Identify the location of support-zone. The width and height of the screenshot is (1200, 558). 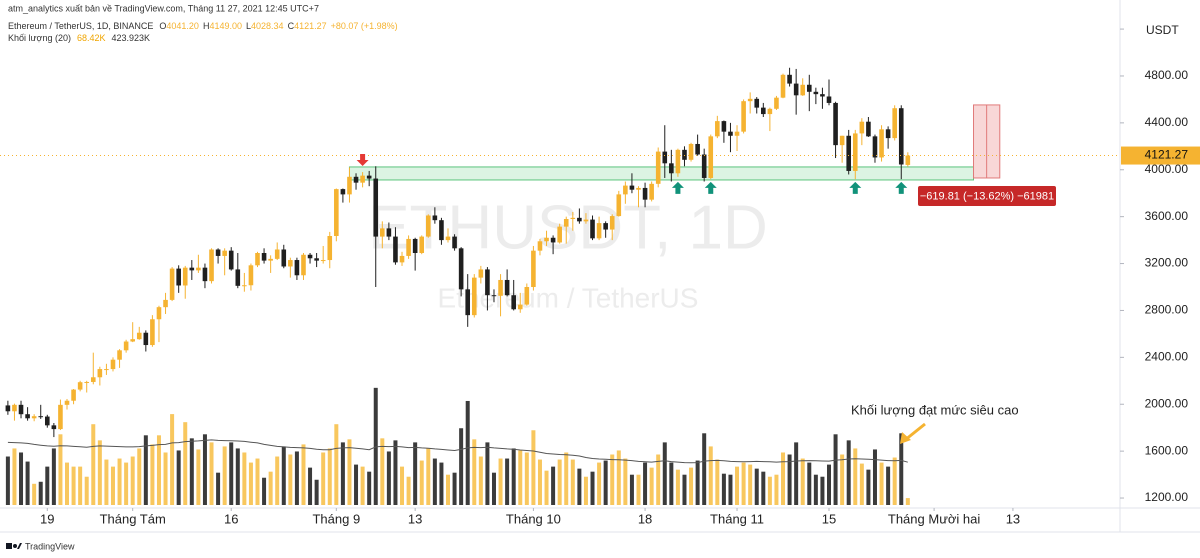
(661, 173).